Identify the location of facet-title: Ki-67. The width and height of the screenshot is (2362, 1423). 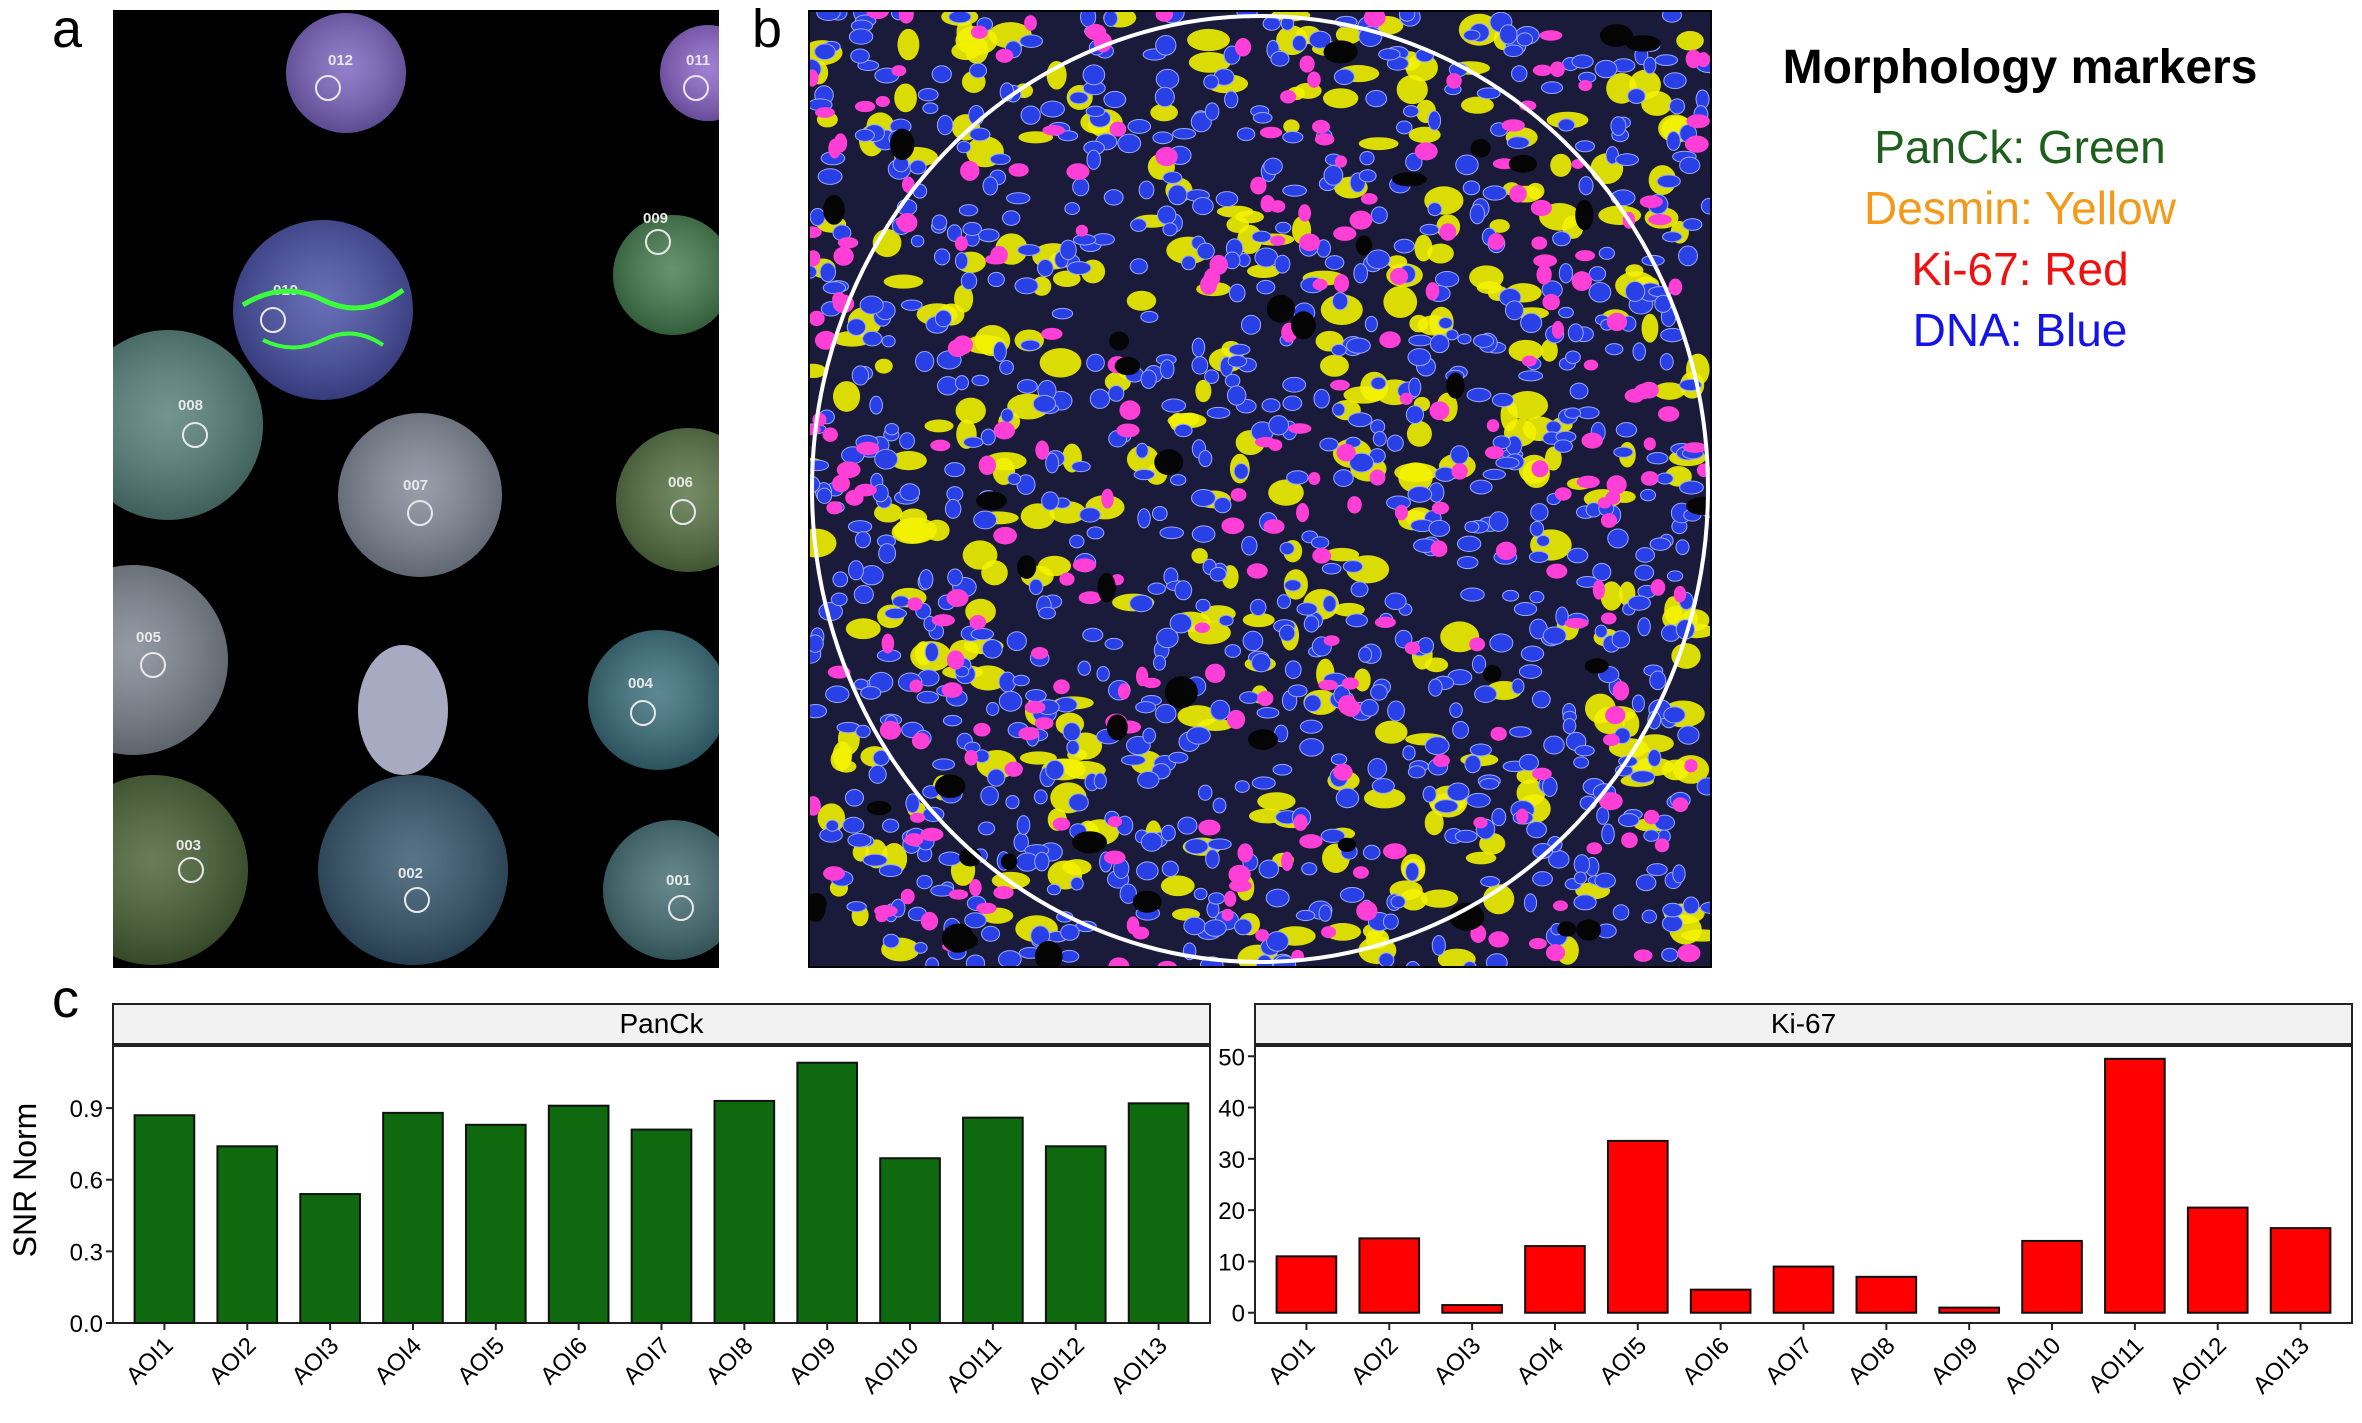
(1803, 1023).